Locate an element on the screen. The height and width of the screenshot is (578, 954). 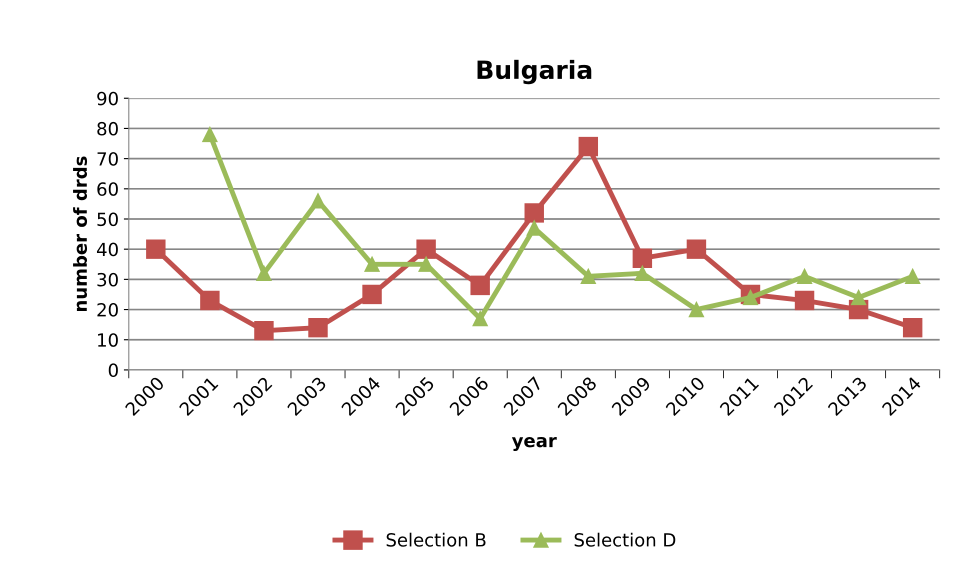
y-tick-label: 10 is located at coordinates (108, 340).